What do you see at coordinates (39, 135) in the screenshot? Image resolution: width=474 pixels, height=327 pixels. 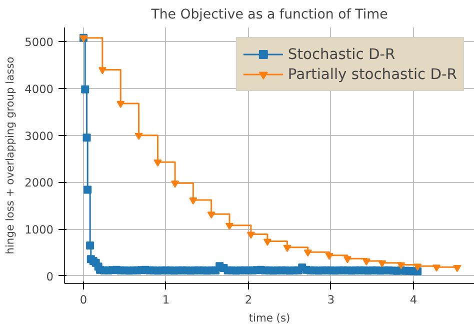 I see `y-tick-label: 3000` at bounding box center [39, 135].